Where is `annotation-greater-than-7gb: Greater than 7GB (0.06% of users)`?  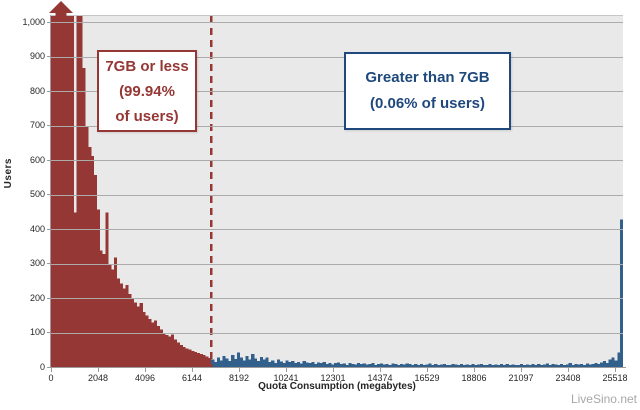
annotation-greater-than-7gb: Greater than 7GB (0.06% of users) is located at coordinates (427, 91).